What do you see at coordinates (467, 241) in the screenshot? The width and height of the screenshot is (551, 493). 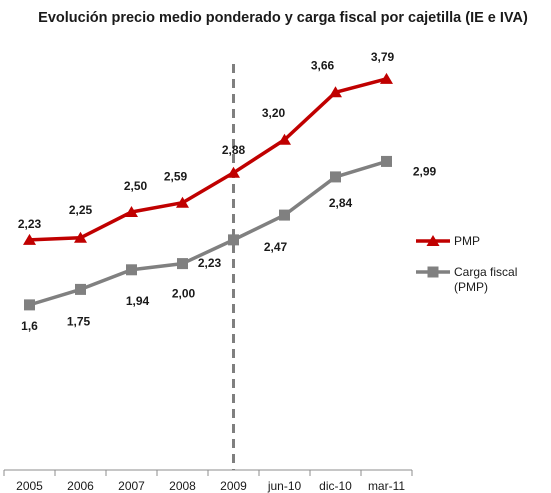 I see `legend-label-pmp: PMP` at bounding box center [467, 241].